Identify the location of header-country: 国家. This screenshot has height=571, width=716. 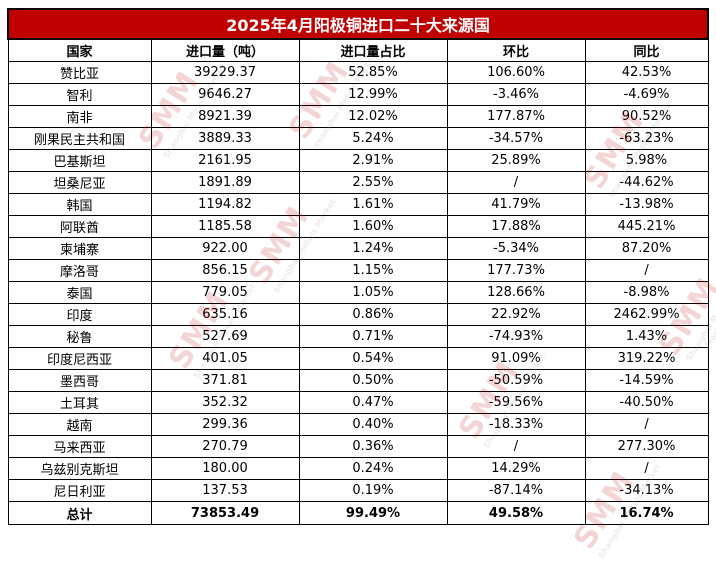
(79, 50).